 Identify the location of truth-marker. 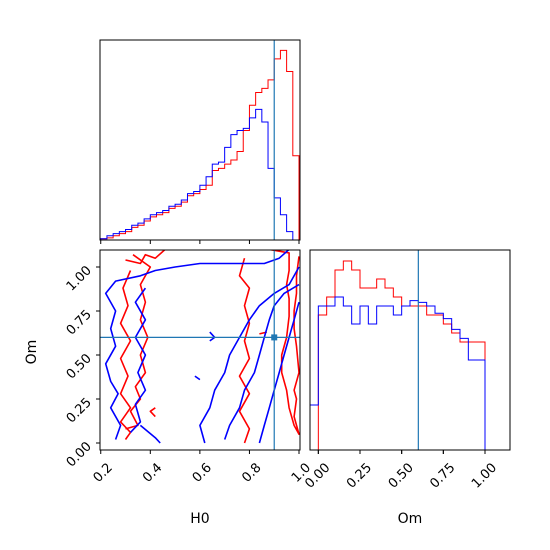
(274, 337).